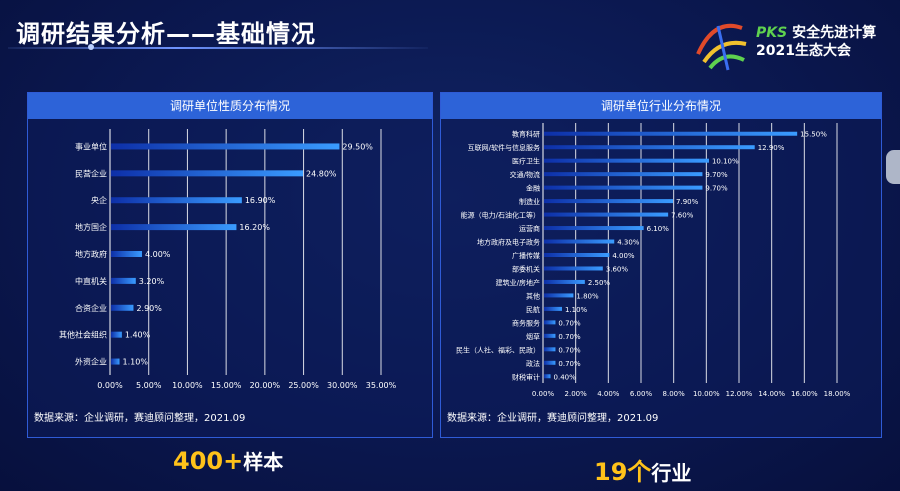 The image size is (900, 491). I want to click on logo-line1-text: 安全先进计算, so click(834, 33).